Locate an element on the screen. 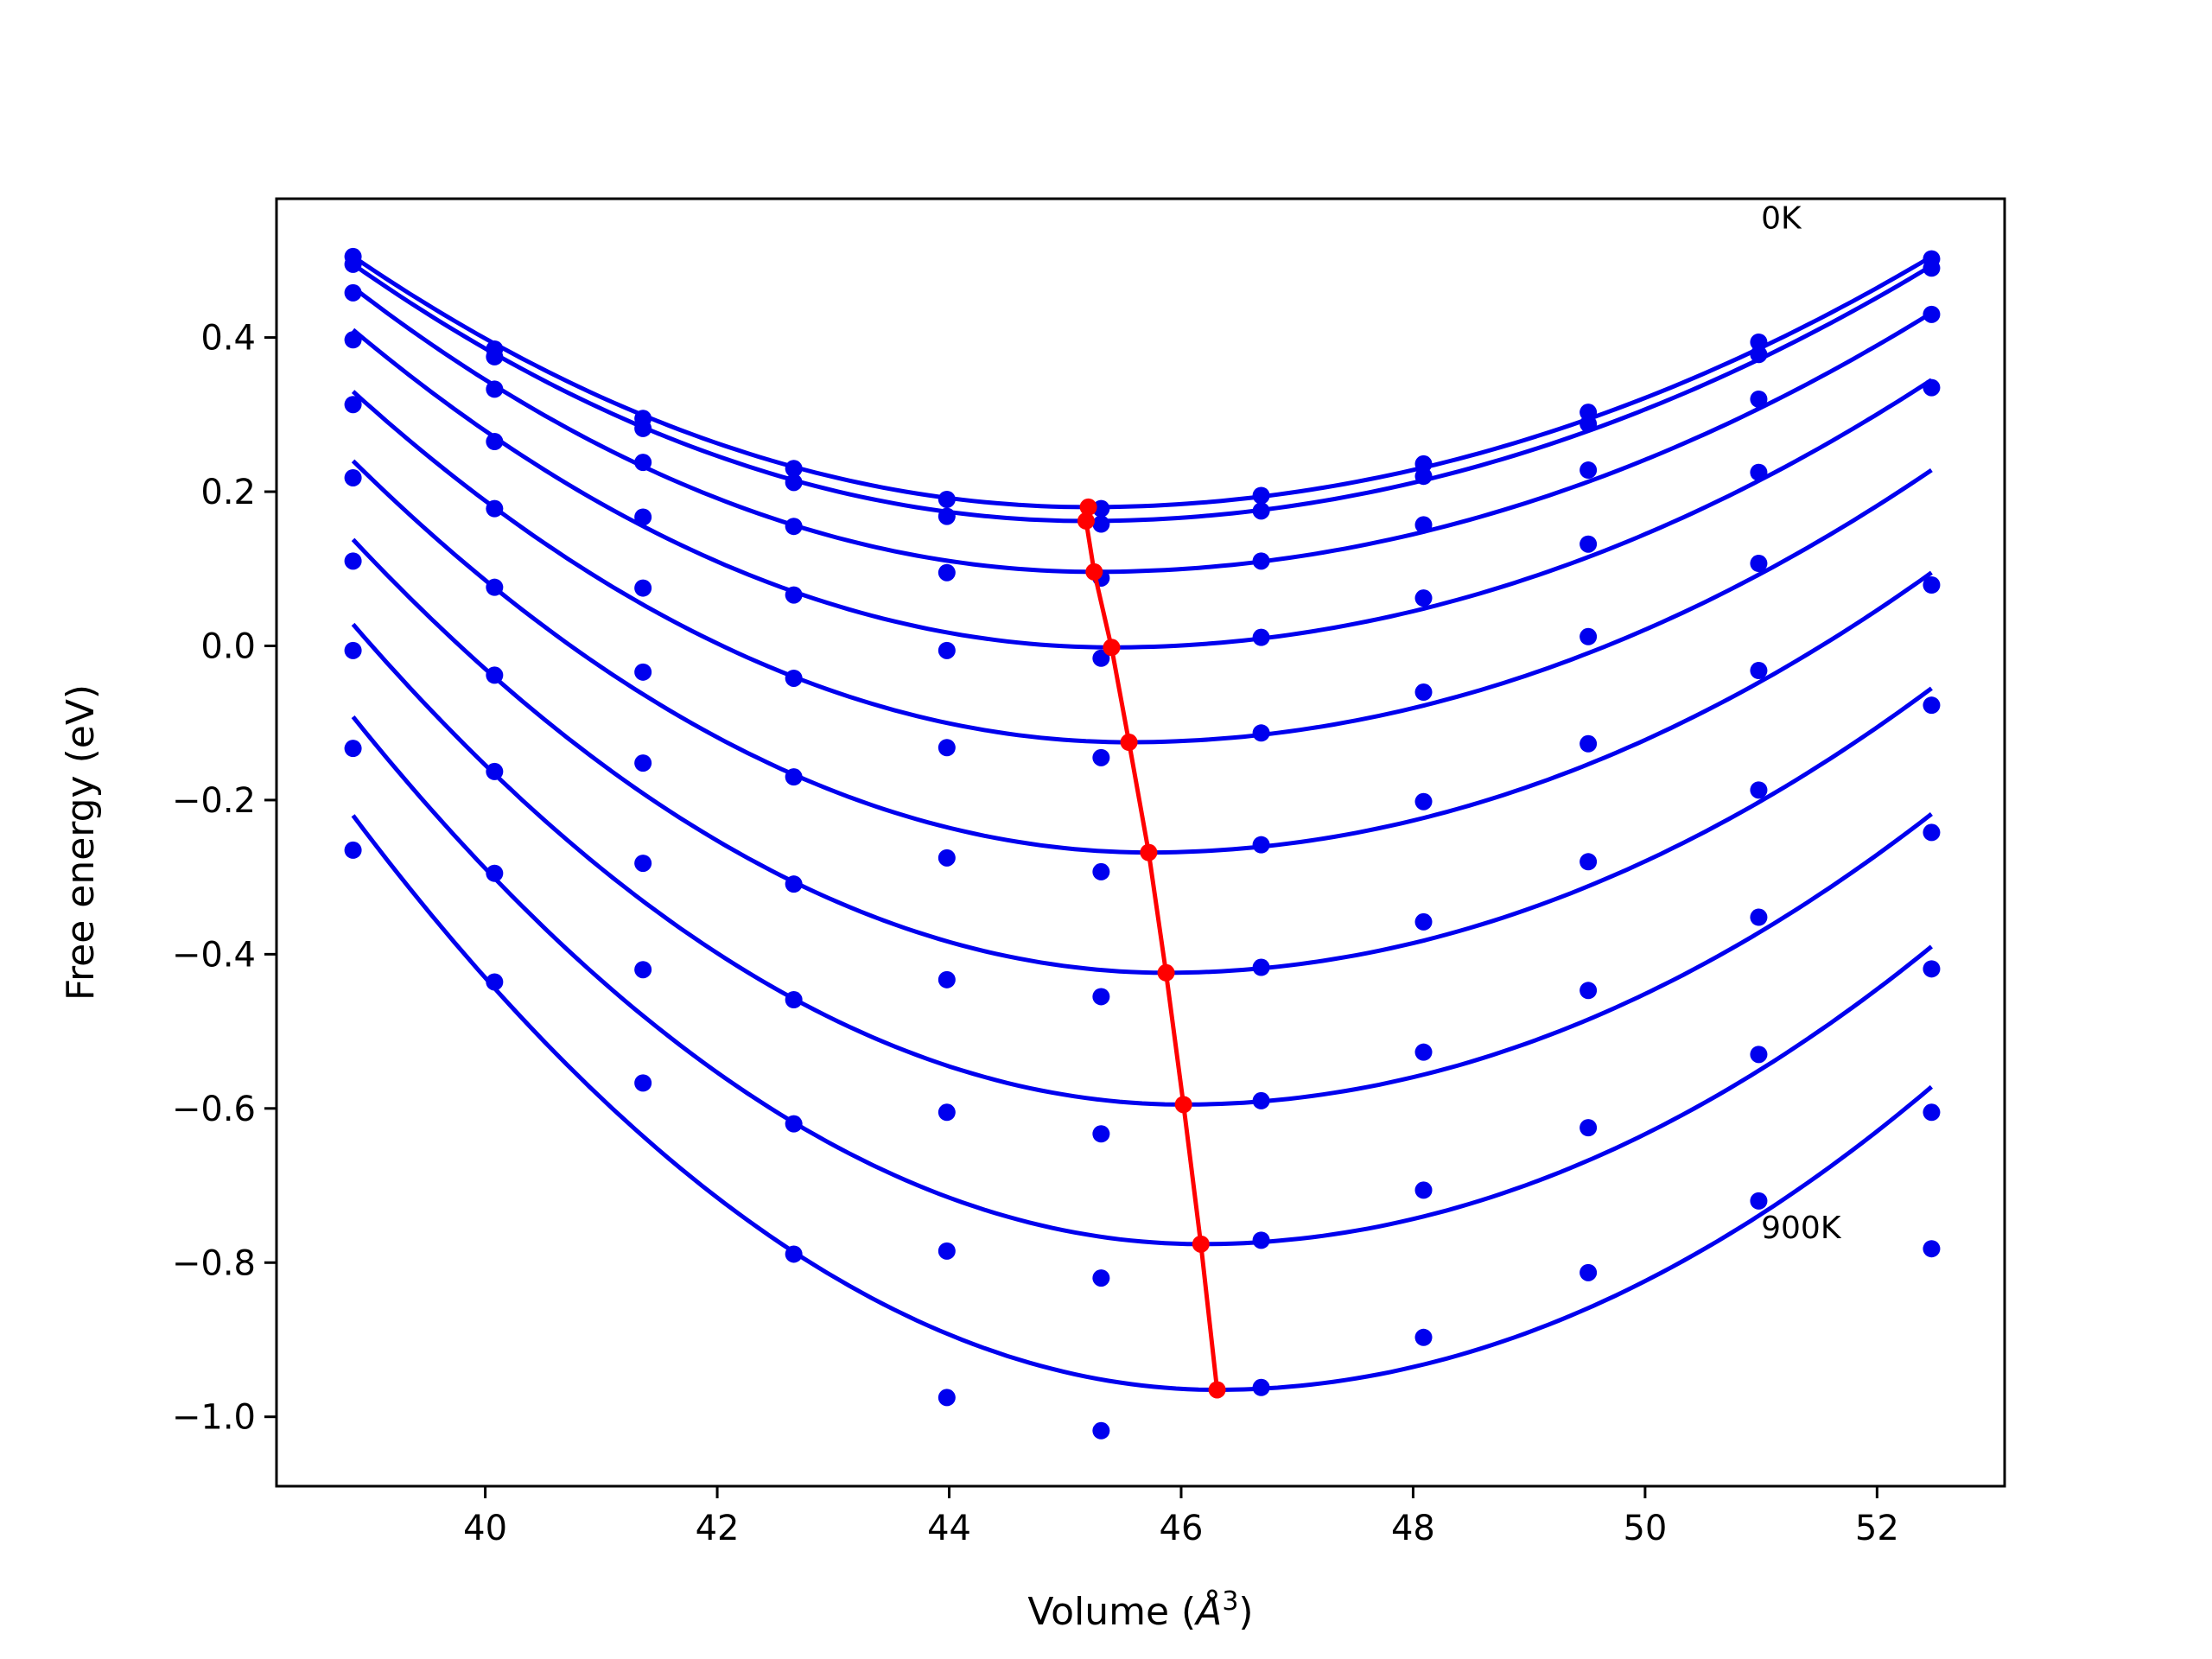 The height and width of the screenshot is (1659, 2212). y-tick-label: −0.6 is located at coordinates (214, 1109).